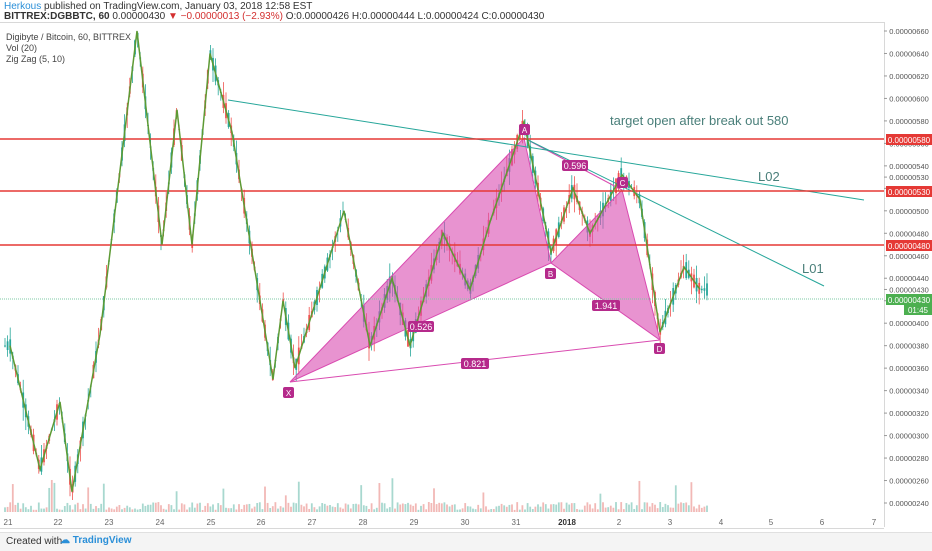 The image size is (932, 551). Describe the element at coordinates (65, 540) in the screenshot. I see `cloud-icon: ☁` at that location.